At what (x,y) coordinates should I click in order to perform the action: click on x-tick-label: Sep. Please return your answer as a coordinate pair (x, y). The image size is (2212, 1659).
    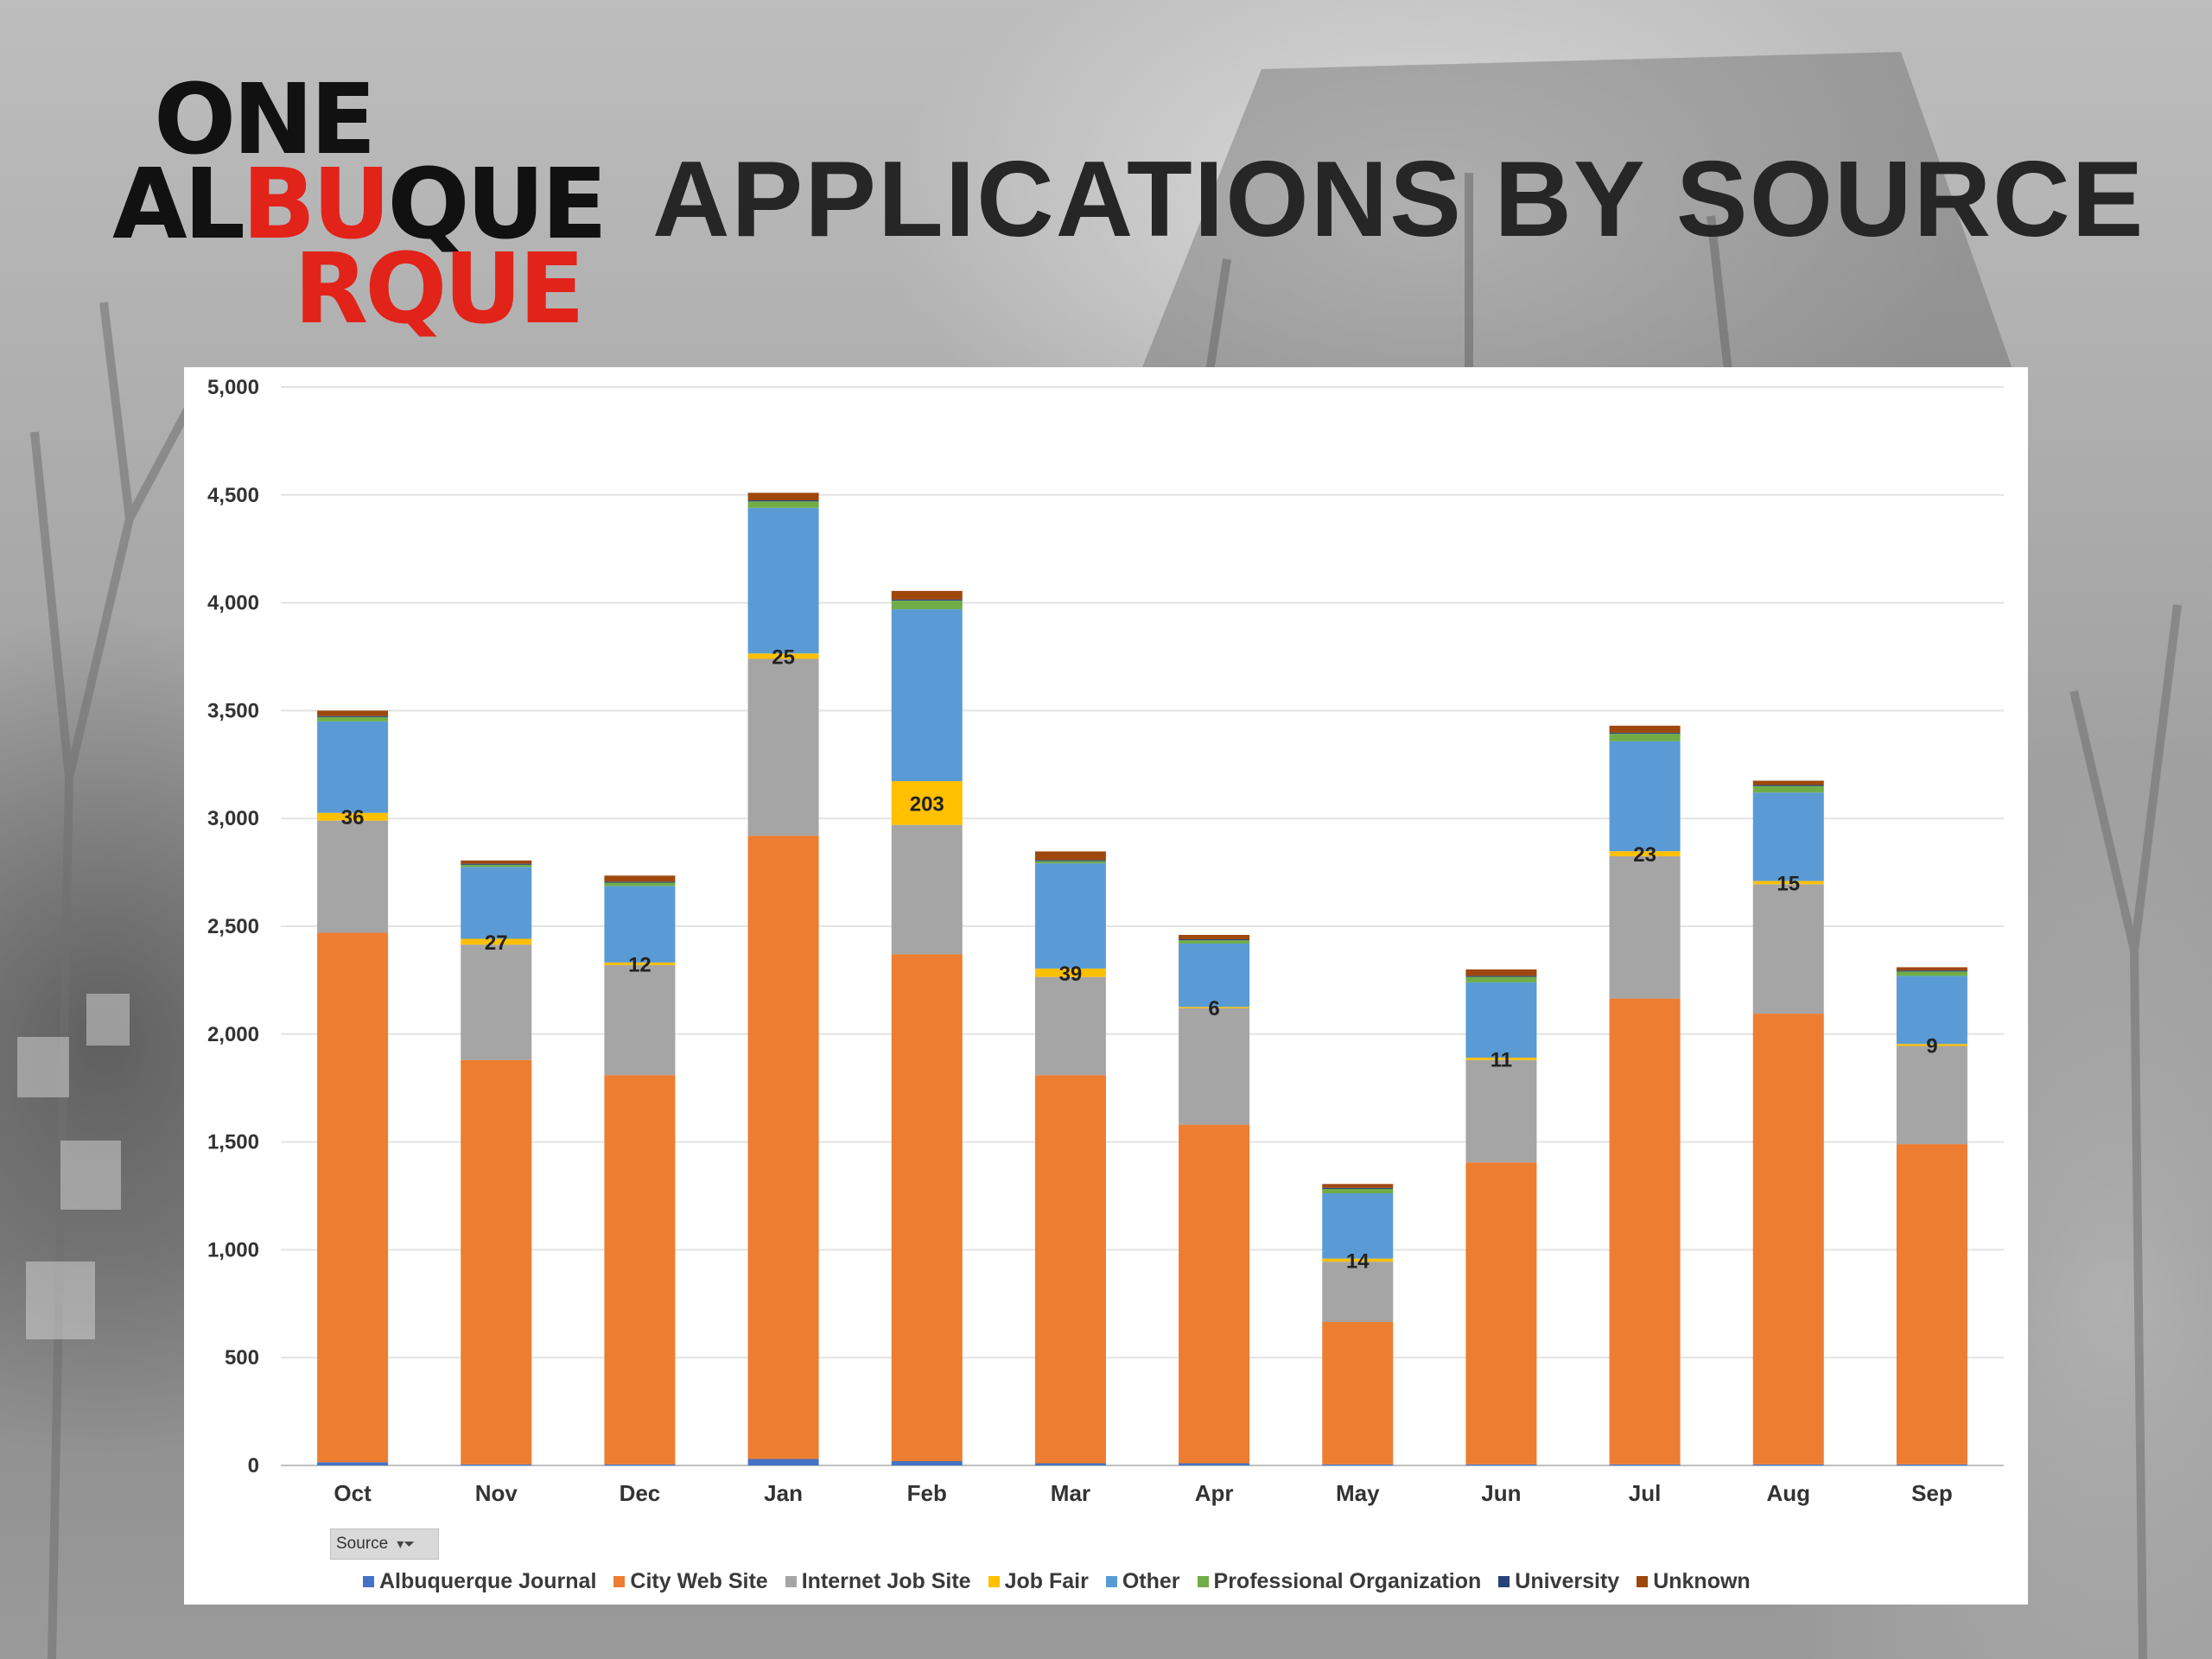
    Looking at the image, I should click on (1932, 1493).